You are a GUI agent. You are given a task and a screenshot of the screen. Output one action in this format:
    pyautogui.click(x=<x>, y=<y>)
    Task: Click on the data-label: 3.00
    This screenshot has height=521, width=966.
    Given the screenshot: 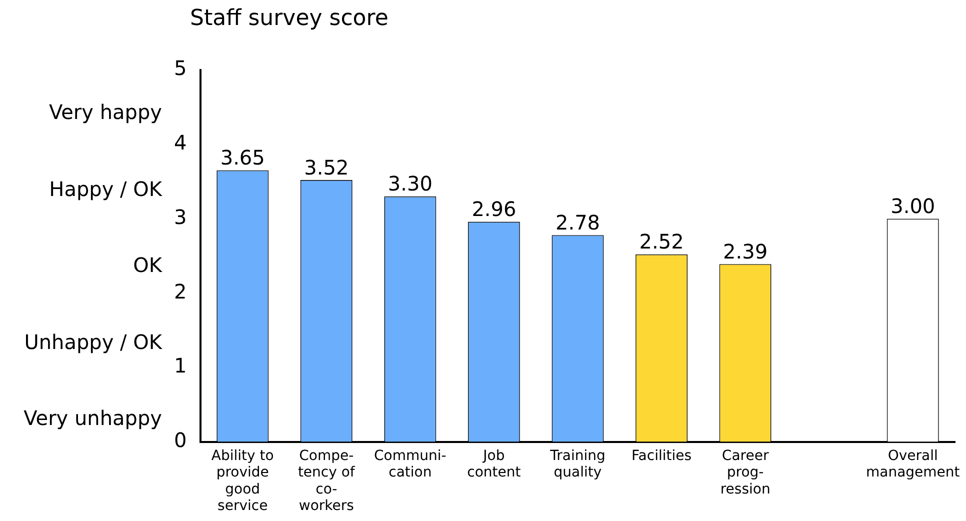 What is the action you would take?
    pyautogui.click(x=913, y=206)
    